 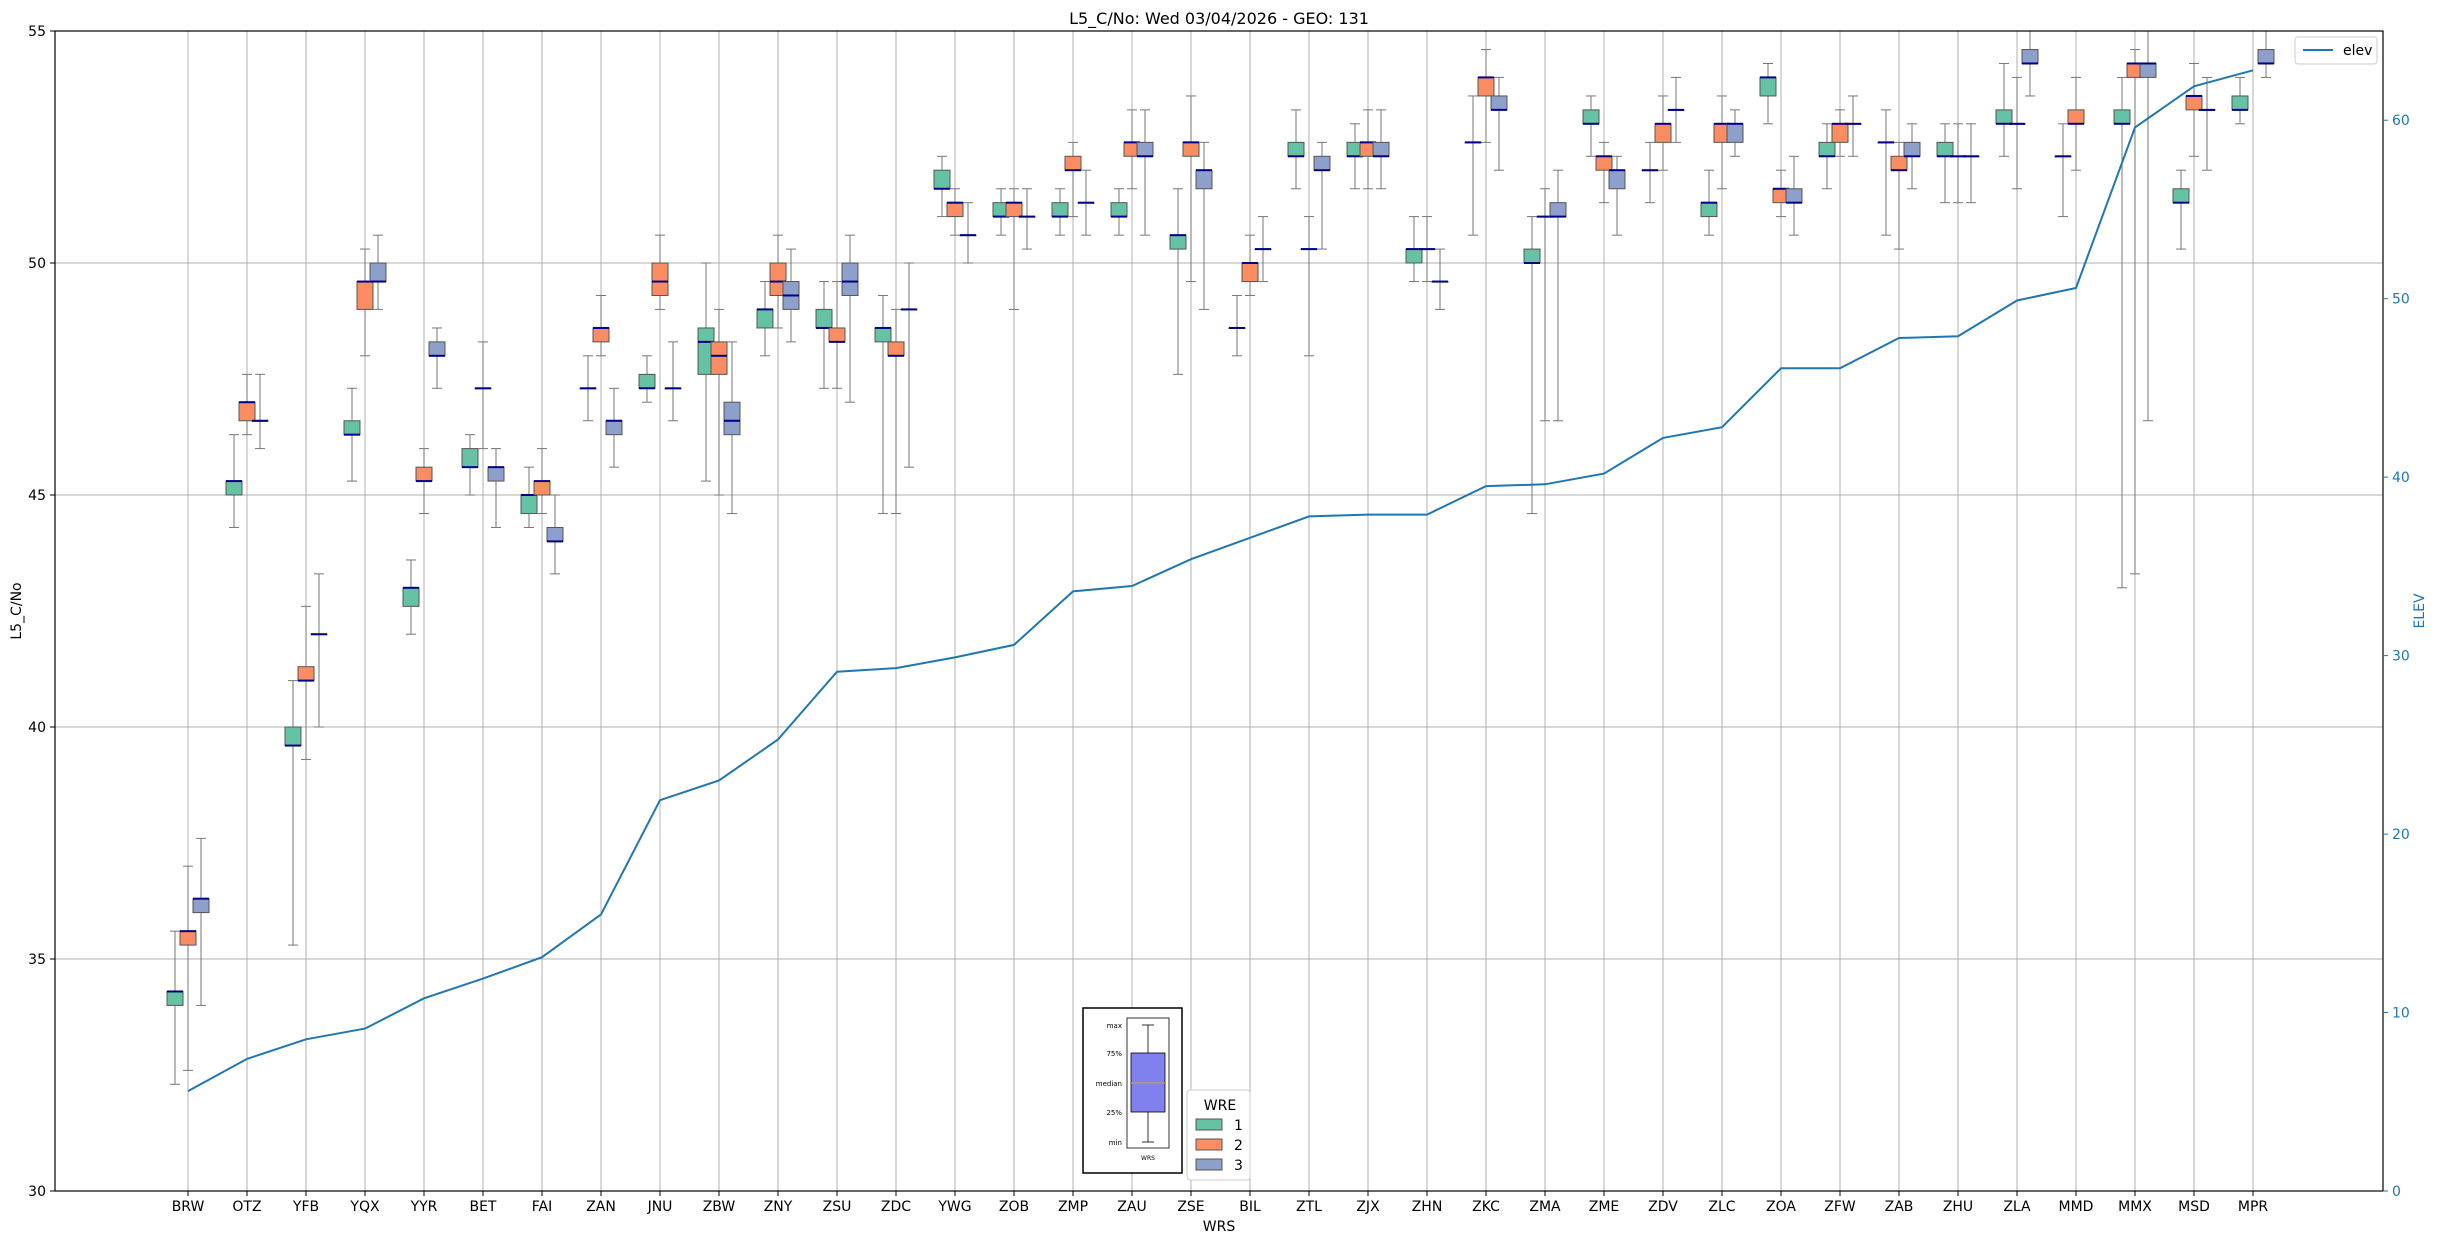 I want to click on box-3-zlc, so click(x=1735, y=133).